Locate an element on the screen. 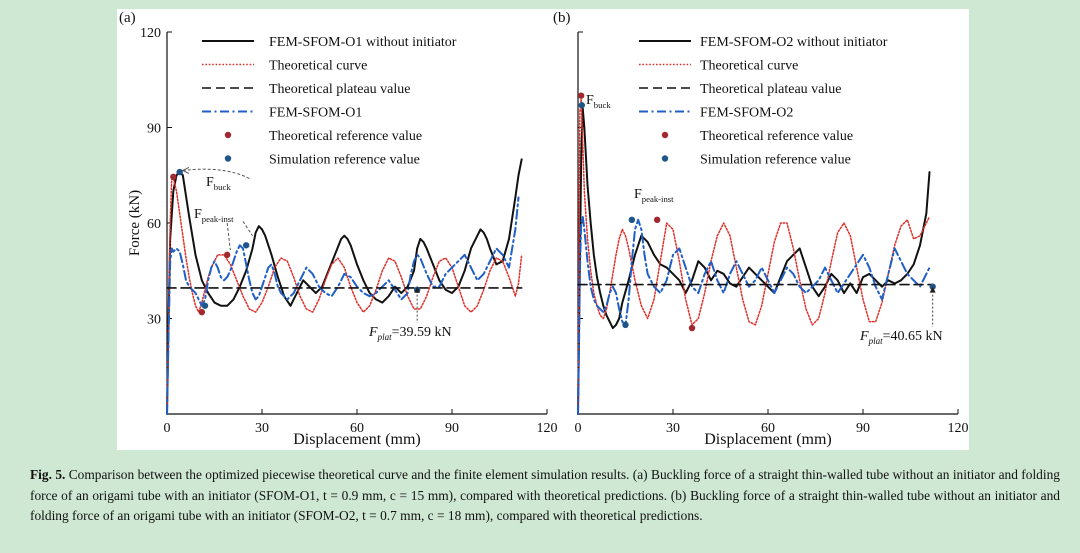 The image size is (1080, 553). annotation-buck-arrowhead is located at coordinates (185, 170).